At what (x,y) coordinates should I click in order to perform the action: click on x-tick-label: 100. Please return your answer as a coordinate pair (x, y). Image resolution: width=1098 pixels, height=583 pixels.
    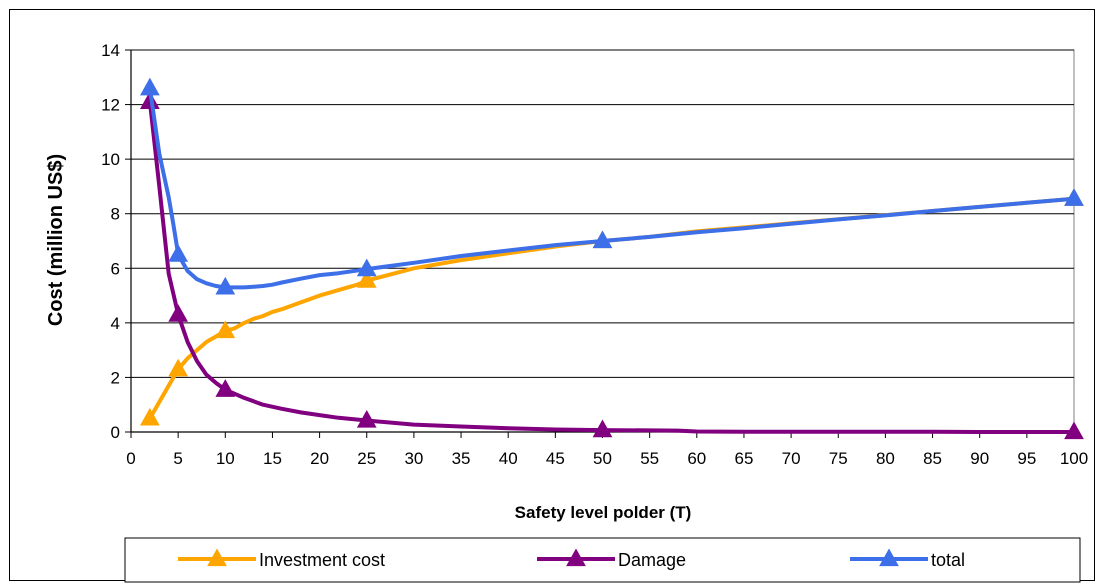
    Looking at the image, I should click on (1074, 458).